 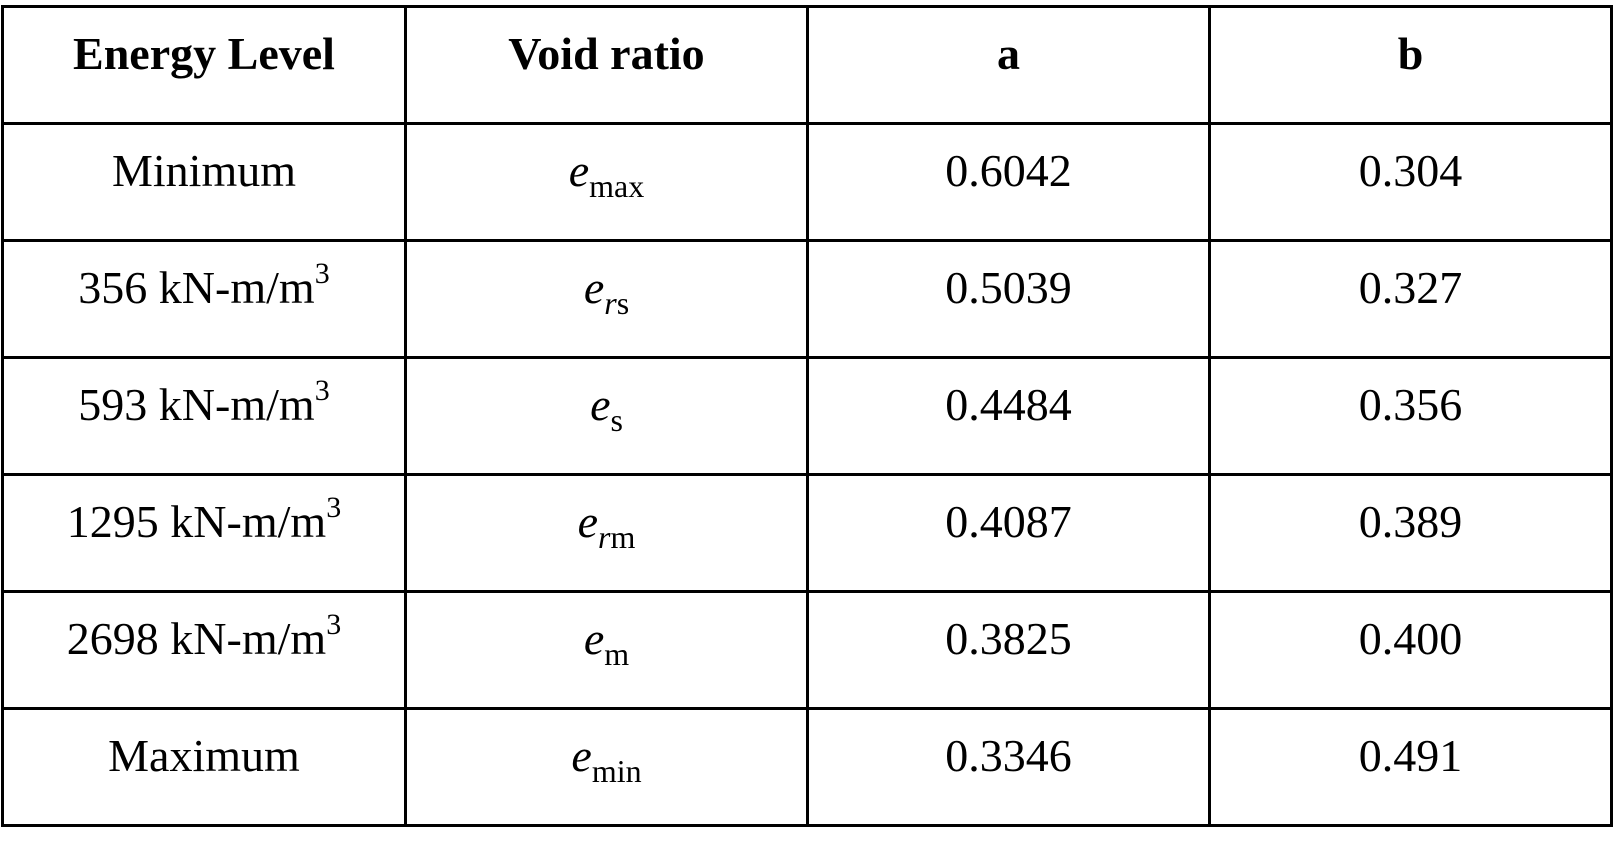 What do you see at coordinates (1410, 182) in the screenshot?
I see `b-value-cell: 0.304` at bounding box center [1410, 182].